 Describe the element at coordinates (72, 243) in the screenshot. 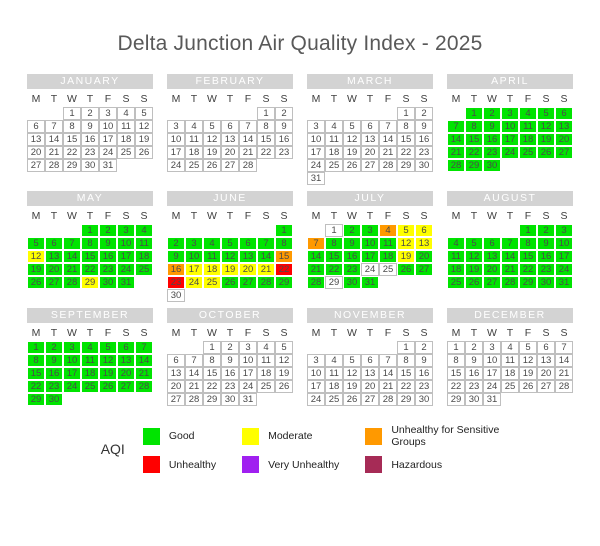

I see `day-cell-may-7: 7` at that location.